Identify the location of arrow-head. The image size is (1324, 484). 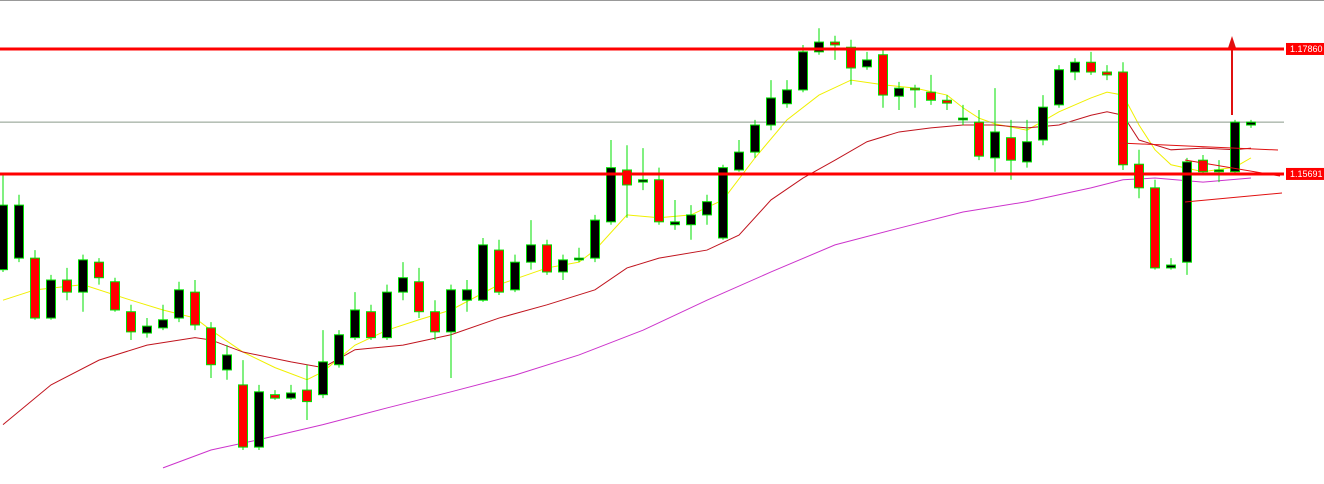
(1232, 42).